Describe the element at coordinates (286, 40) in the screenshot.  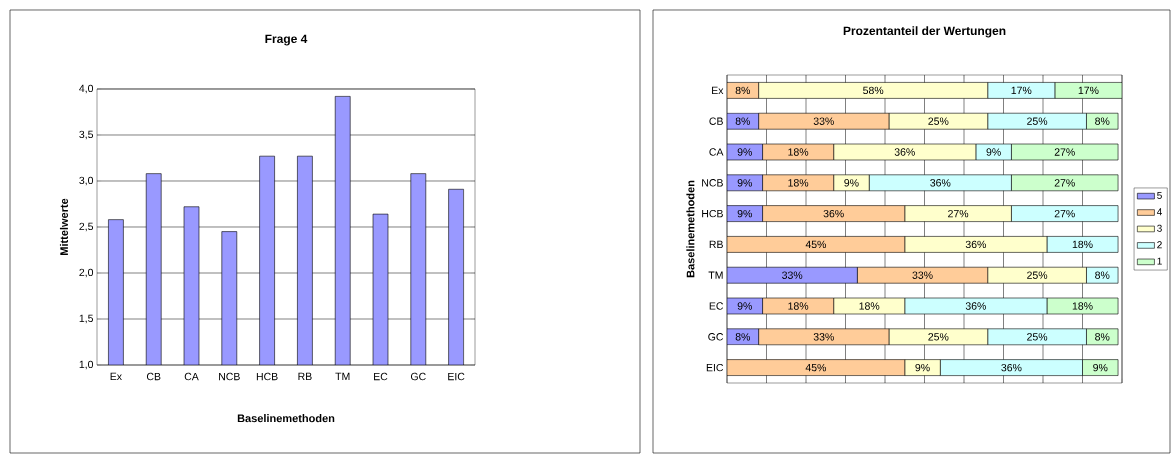
I see `chart-title: Frage 4` at that location.